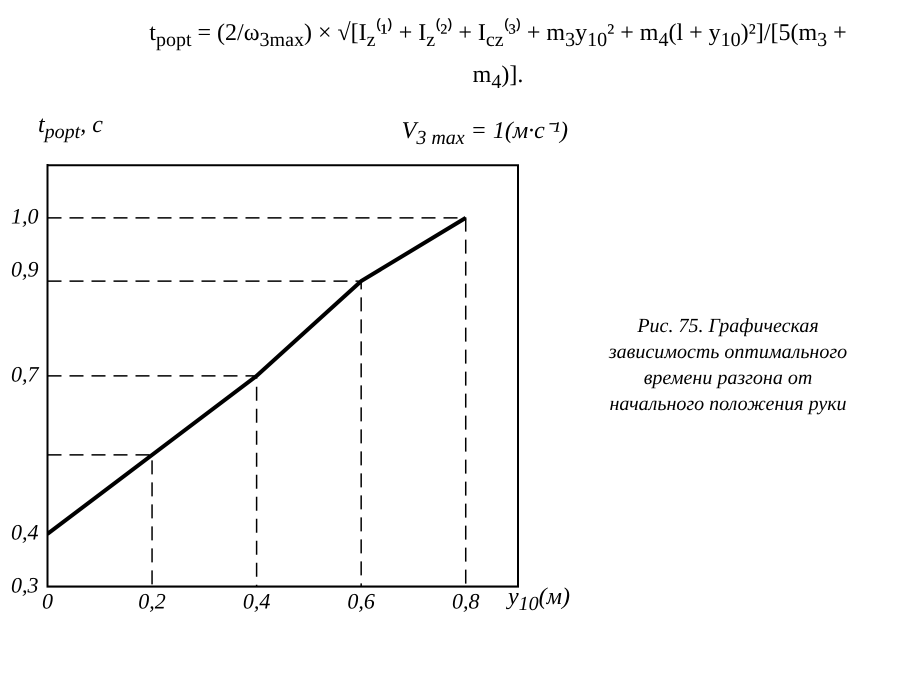 This screenshot has width=920, height=700. I want to click on x-tick-label: 0, so click(47, 601).